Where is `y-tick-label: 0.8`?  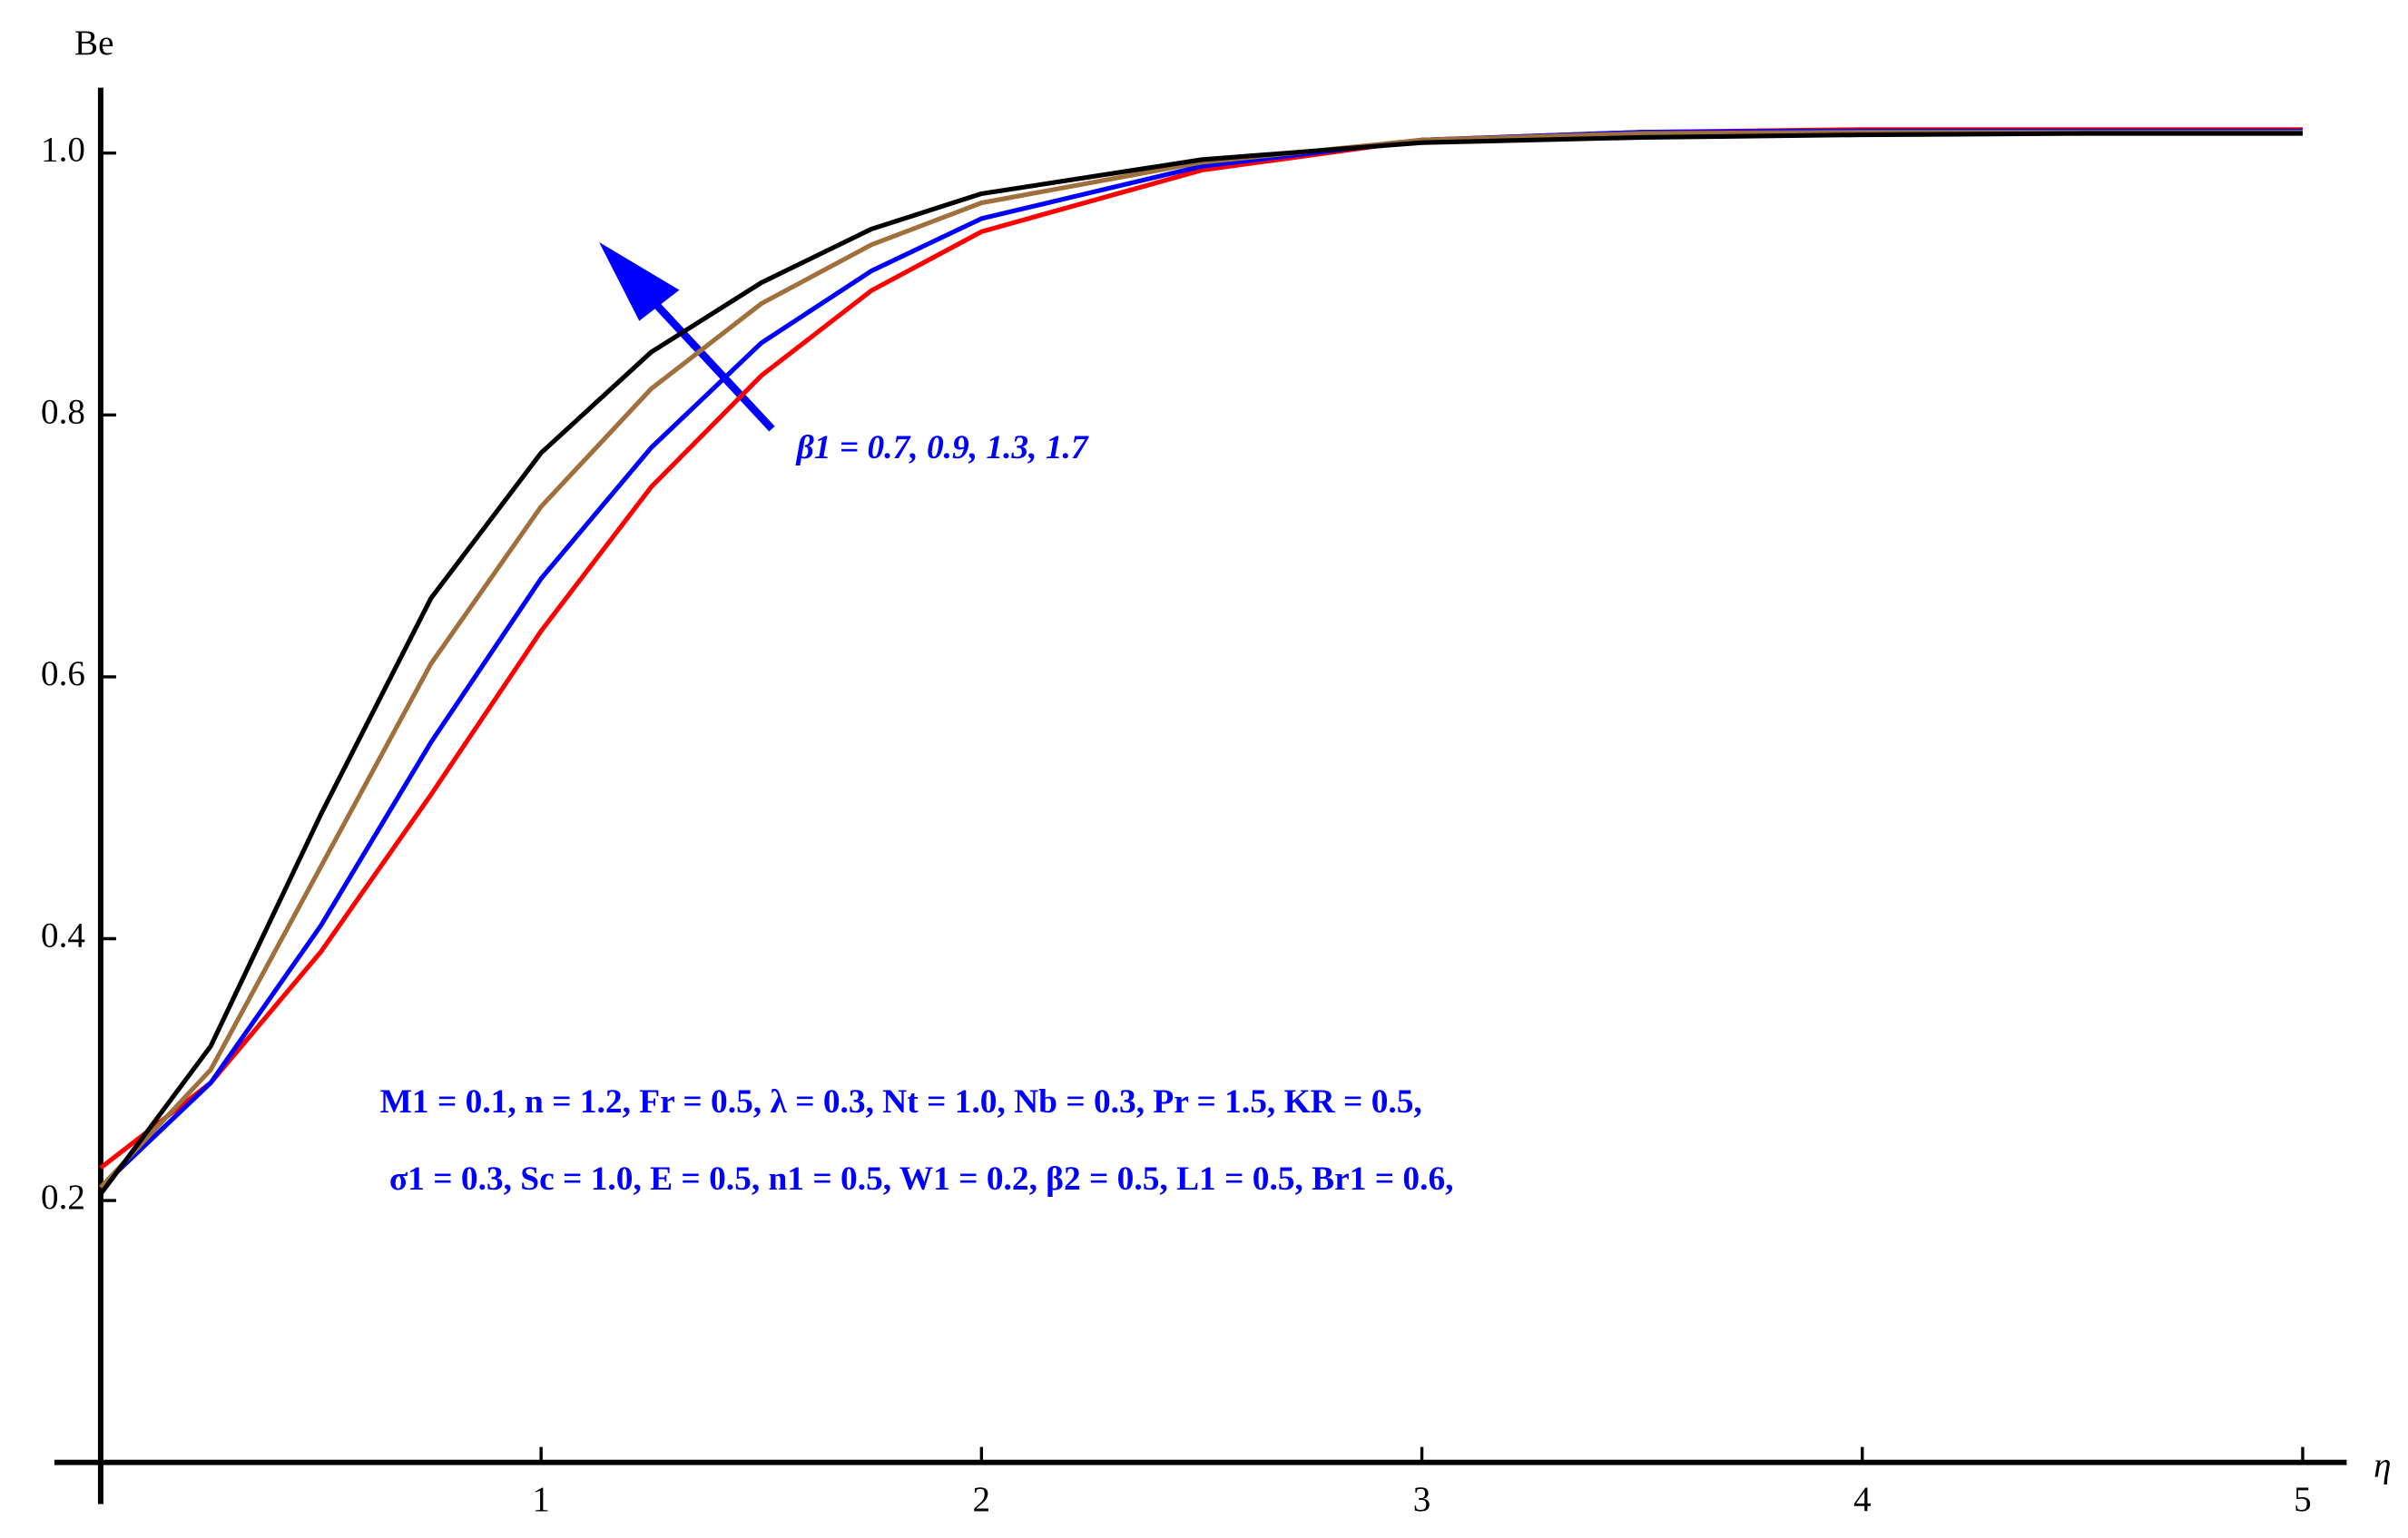
y-tick-label: 0.8 is located at coordinates (63, 411).